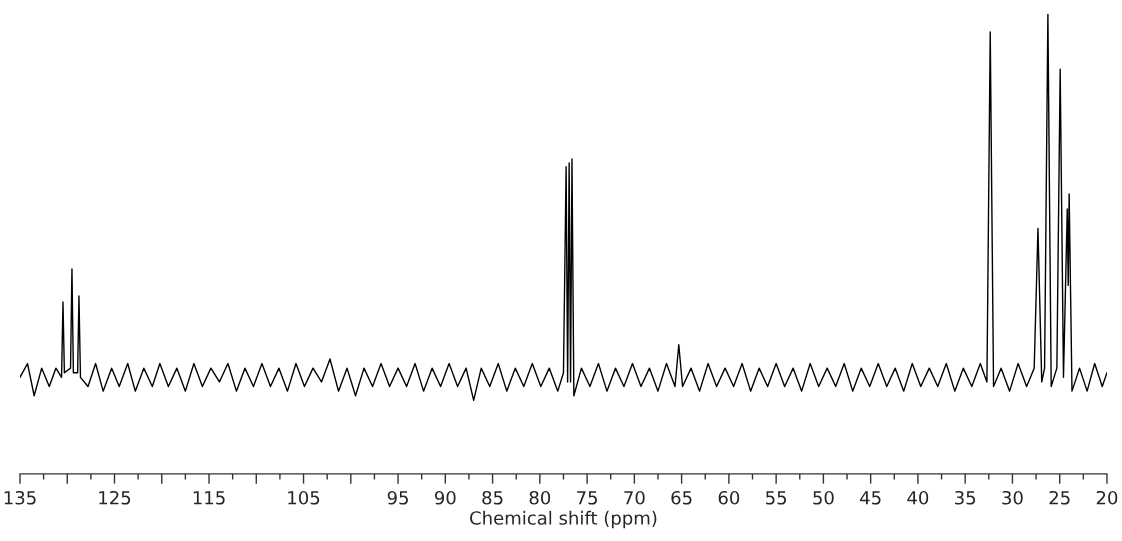 This screenshot has height=541, width=1122. Describe the element at coordinates (1012, 497) in the screenshot. I see `x-tick-label: 30` at that location.